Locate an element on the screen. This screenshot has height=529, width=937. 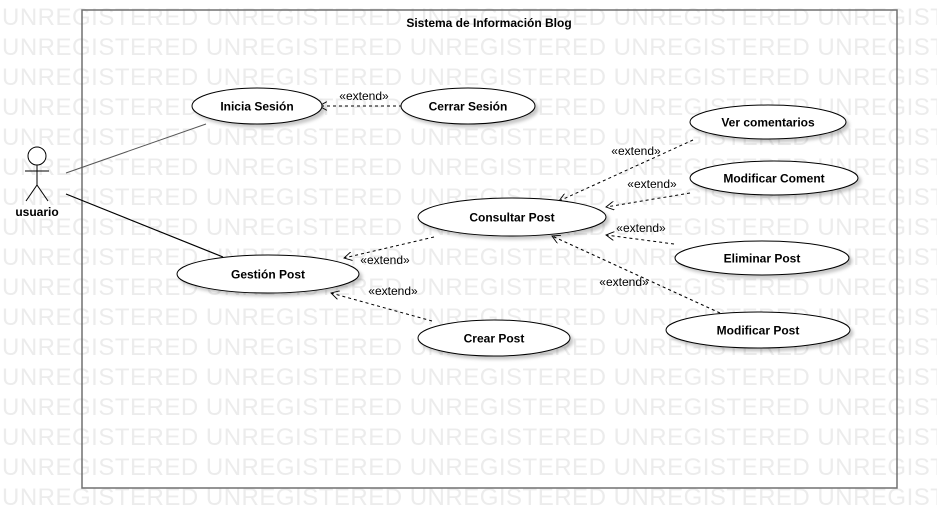
use-case-inicia-sesion: Inicia Sesión is located at coordinates (257, 106).